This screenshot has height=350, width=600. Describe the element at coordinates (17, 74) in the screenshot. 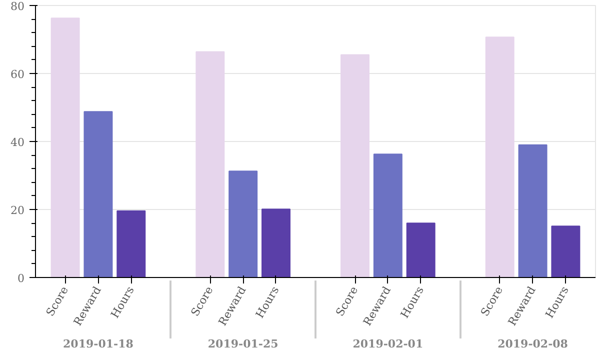

I see `y-tick-label: 60` at that location.